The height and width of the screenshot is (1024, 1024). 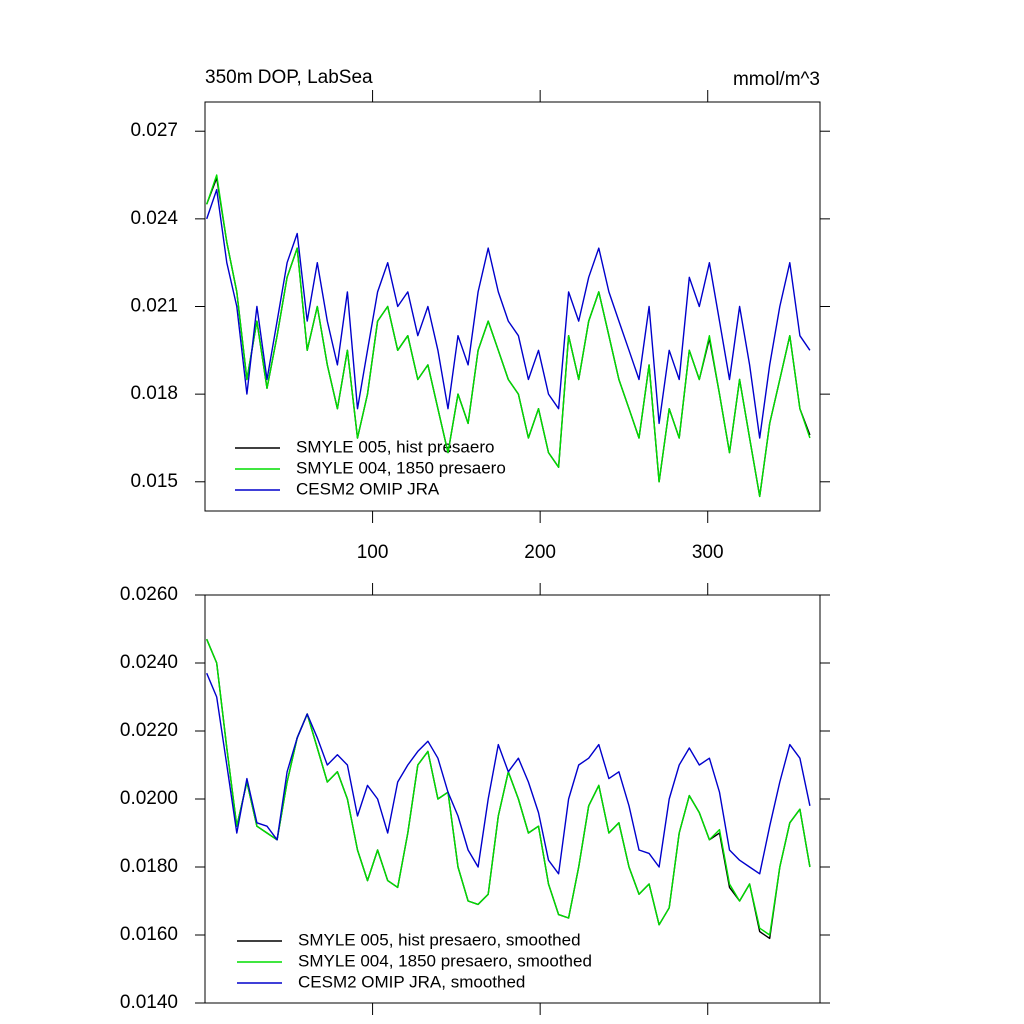 What do you see at coordinates (149, 1002) in the screenshot?
I see `y-tick-label: 0.0140` at bounding box center [149, 1002].